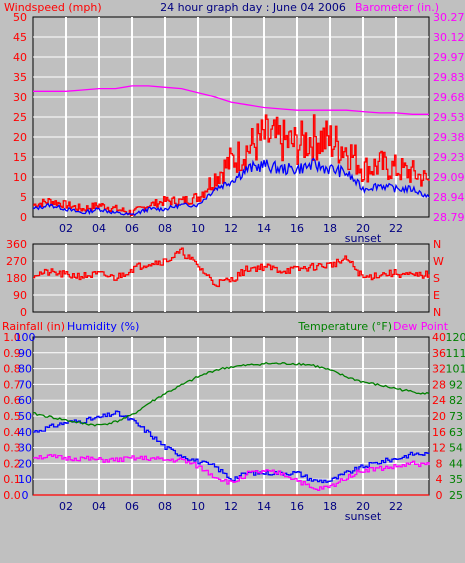 This screenshot has height=563, width=465. I want to click on rain-y-tick: 0.4, so click(12, 432).